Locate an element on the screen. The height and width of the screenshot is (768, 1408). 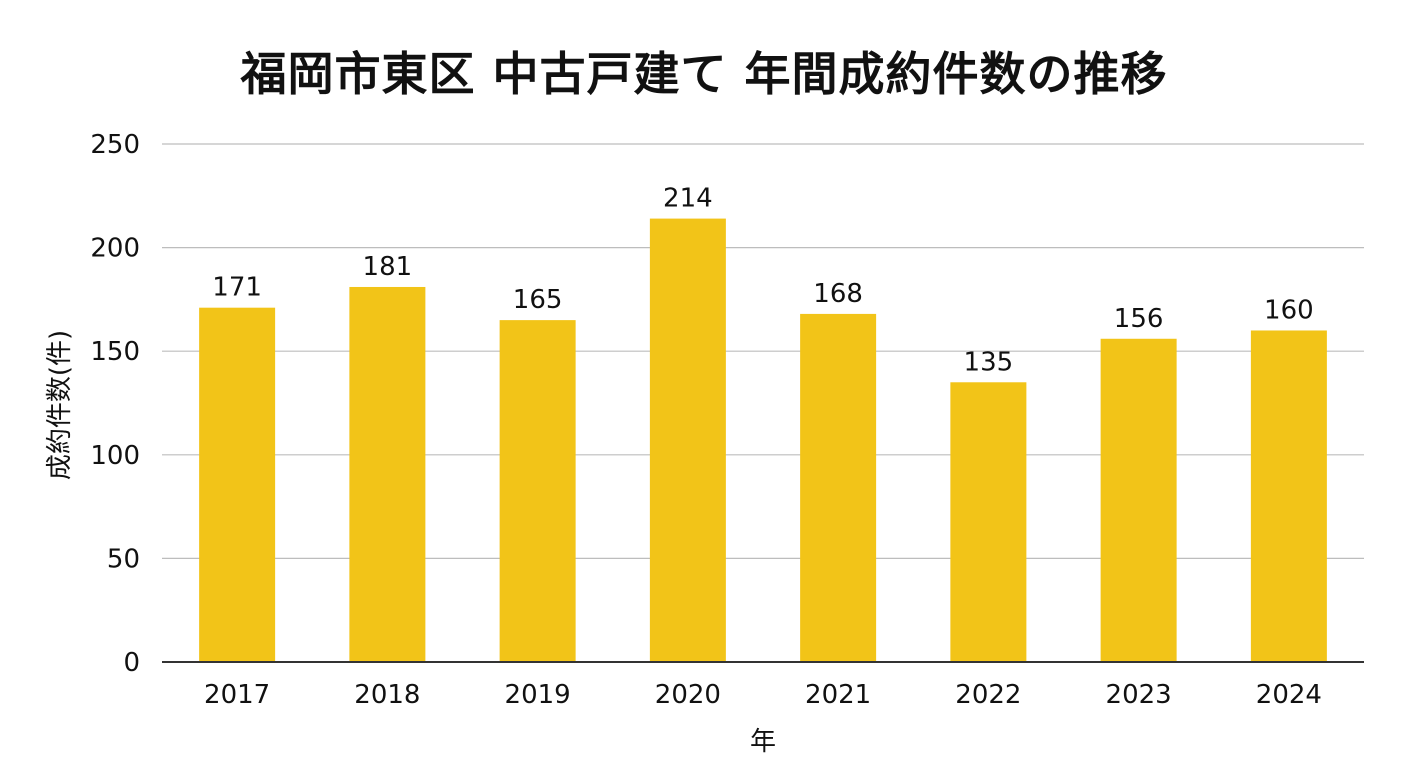
y-tick-label: 200 is located at coordinates (115, 249).